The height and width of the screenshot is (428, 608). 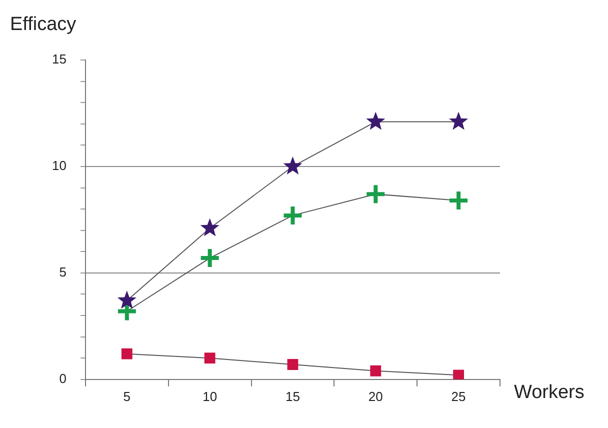 What do you see at coordinates (62, 272) in the screenshot?
I see `y-tick-label: 5` at bounding box center [62, 272].